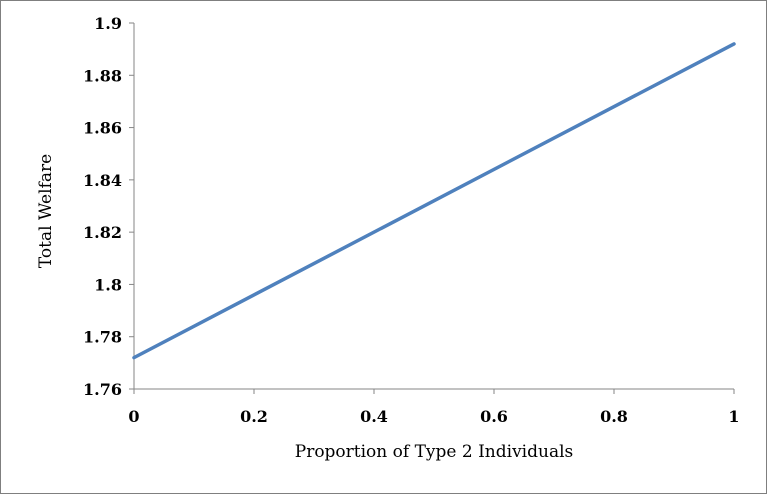 Image resolution: width=767 pixels, height=494 pixels. Describe the element at coordinates (102, 128) in the screenshot. I see `y-tick-label: 1.86` at that location.